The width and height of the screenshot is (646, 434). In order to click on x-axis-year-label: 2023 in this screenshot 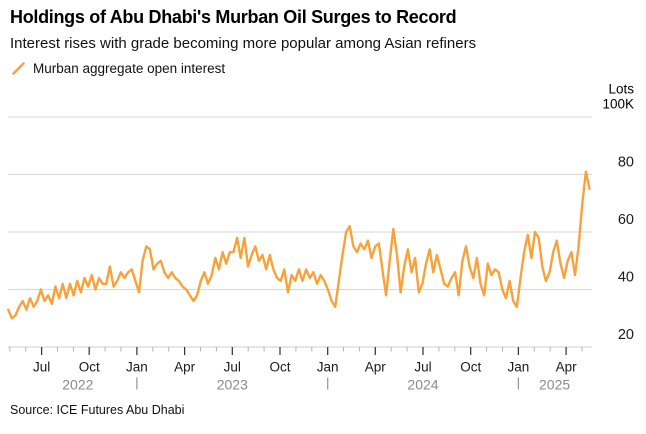, I will do `click(232, 385)`.